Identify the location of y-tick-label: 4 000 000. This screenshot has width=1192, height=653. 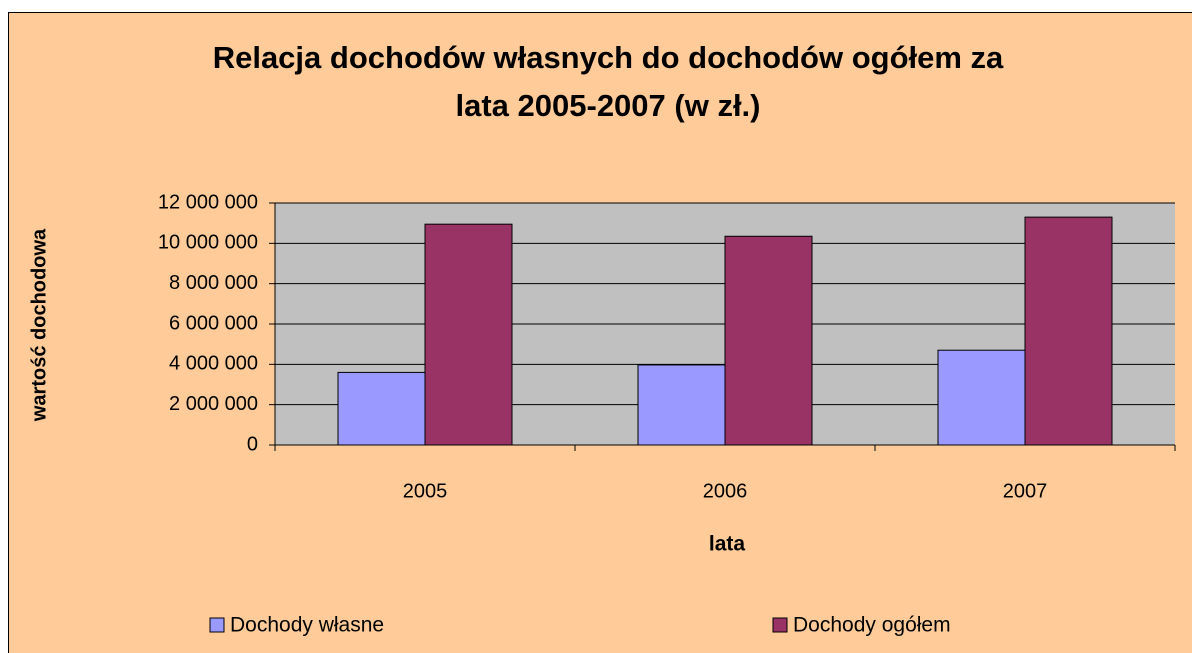
(213, 364).